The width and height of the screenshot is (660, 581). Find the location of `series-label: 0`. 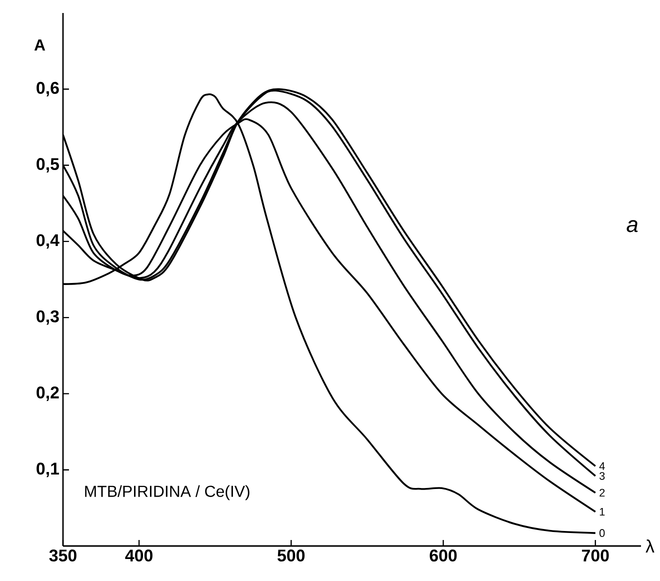

series-label: 0 is located at coordinates (602, 533).